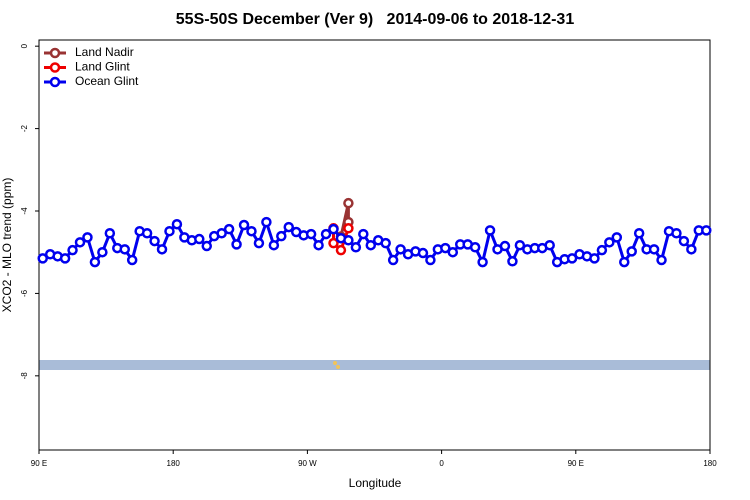  What do you see at coordinates (7, 245) in the screenshot?
I see `y-axis-label: XCO2 - MLO trend (ppm)` at bounding box center [7, 245].